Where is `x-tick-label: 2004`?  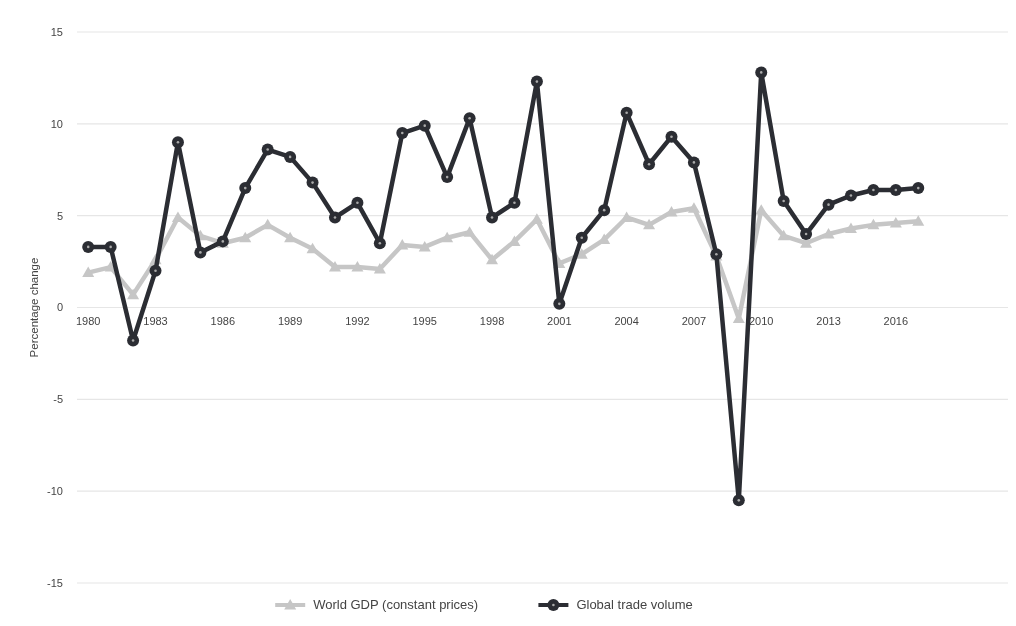 x-tick-label: 2004 is located at coordinates (626, 320).